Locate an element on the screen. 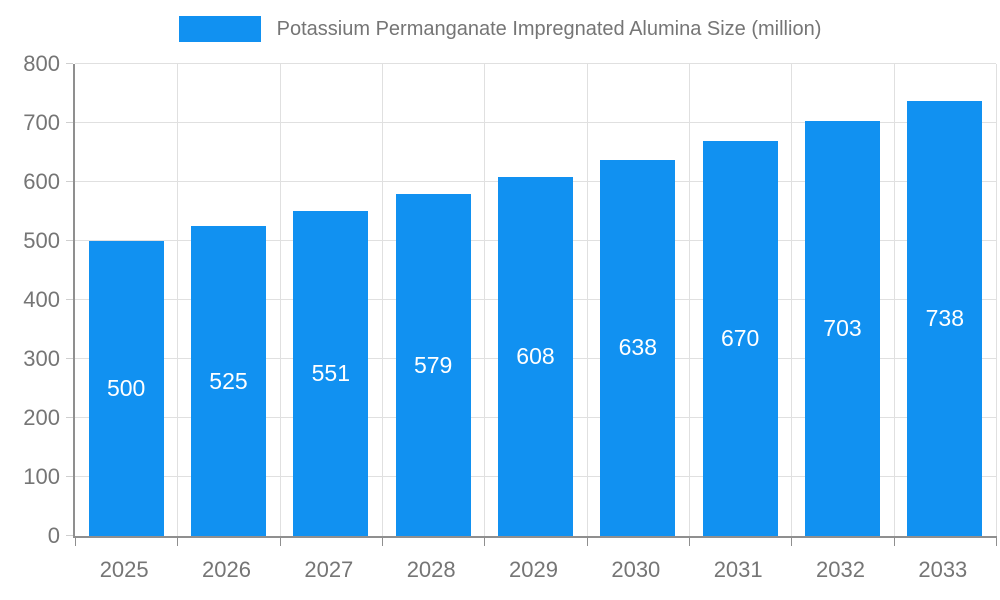  bar-value-label: 638 is located at coordinates (637, 347).